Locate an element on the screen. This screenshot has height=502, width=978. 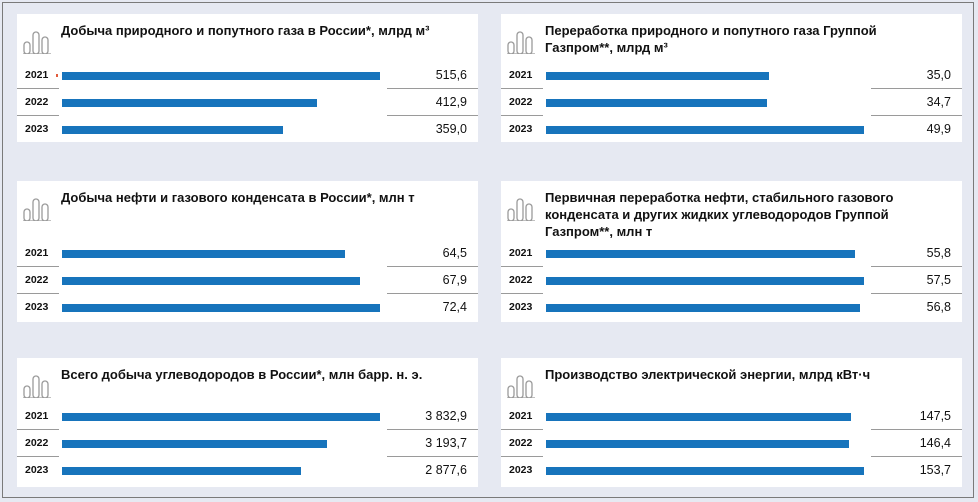
chart-row: 2022 67,9 is located at coordinates (247, 281).